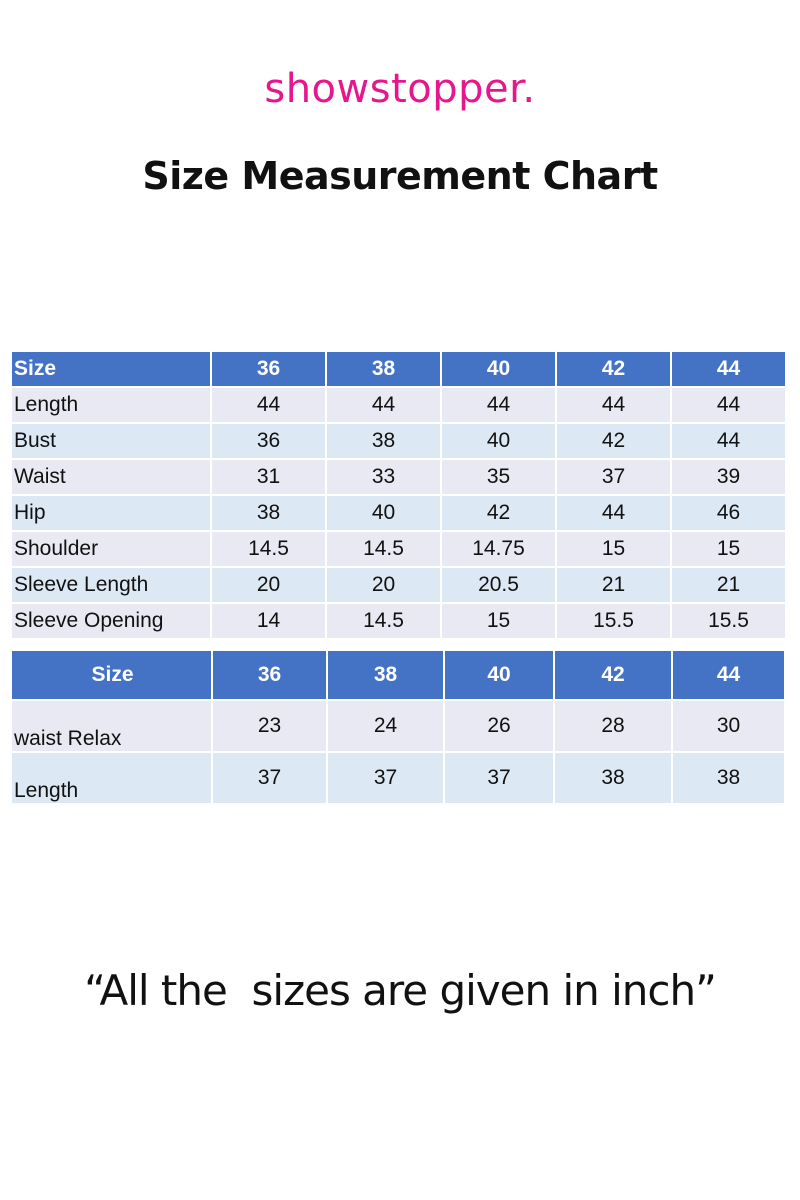  Describe the element at coordinates (728, 726) in the screenshot. I see `table-cell: 30` at that location.